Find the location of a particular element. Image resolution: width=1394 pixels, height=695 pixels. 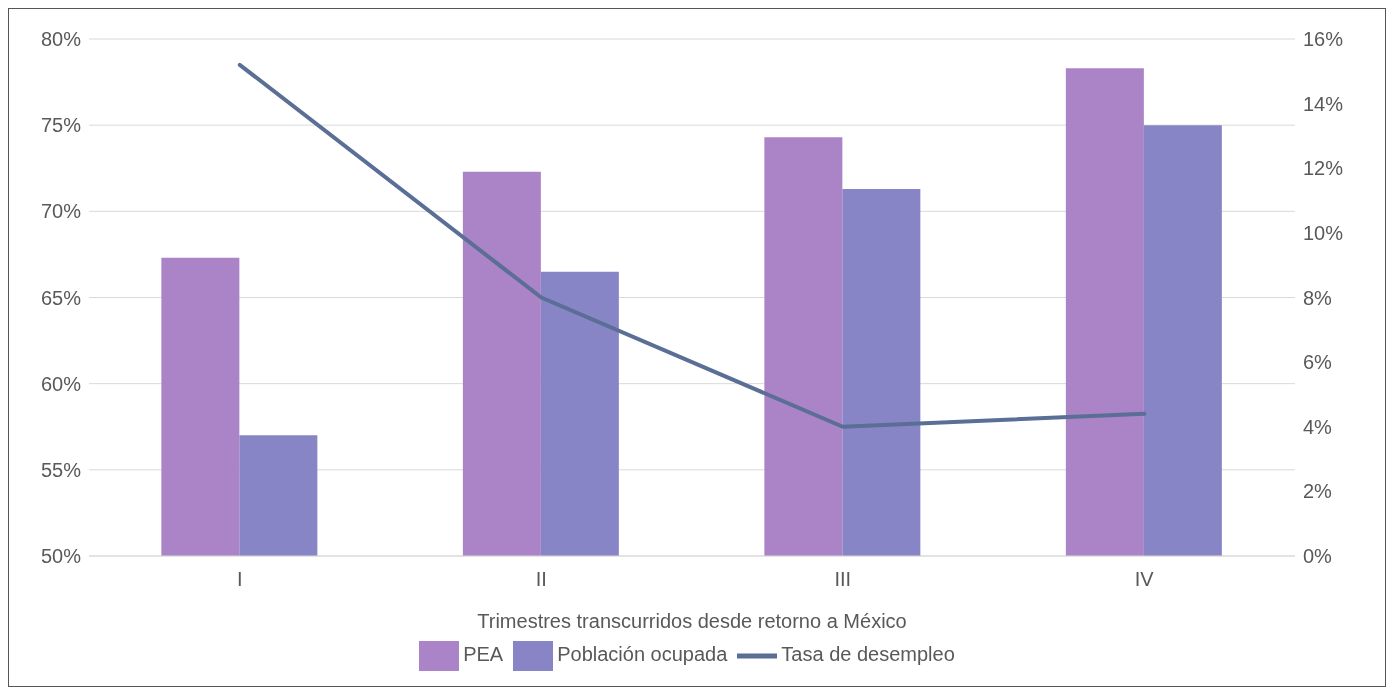

y-tick-label: 50% is located at coordinates (61, 556).